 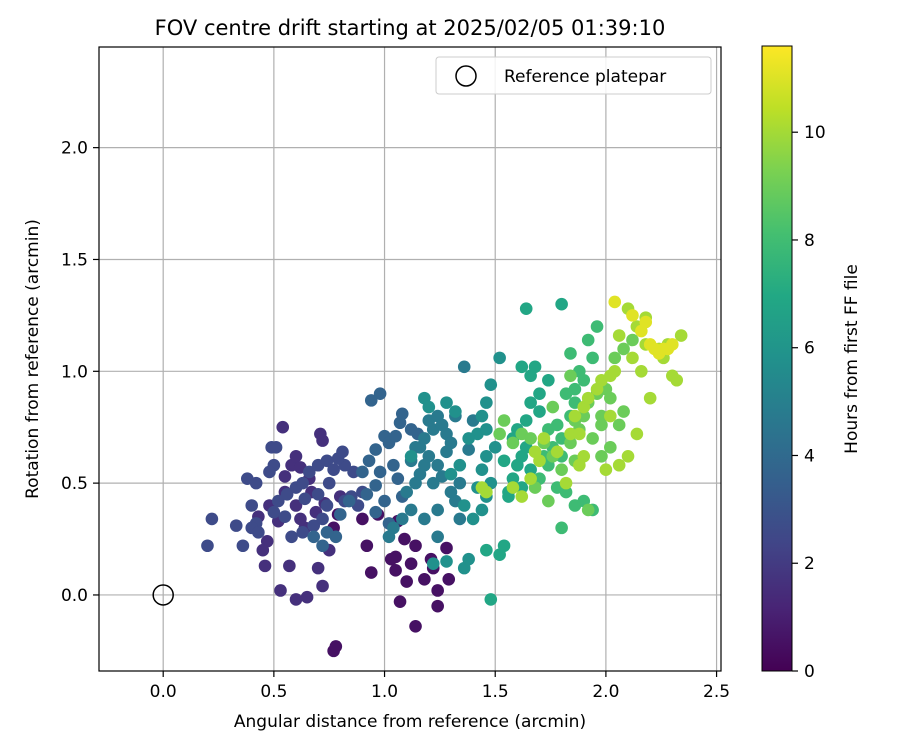 I want to click on legend: Reference platepar, so click(x=573, y=75).